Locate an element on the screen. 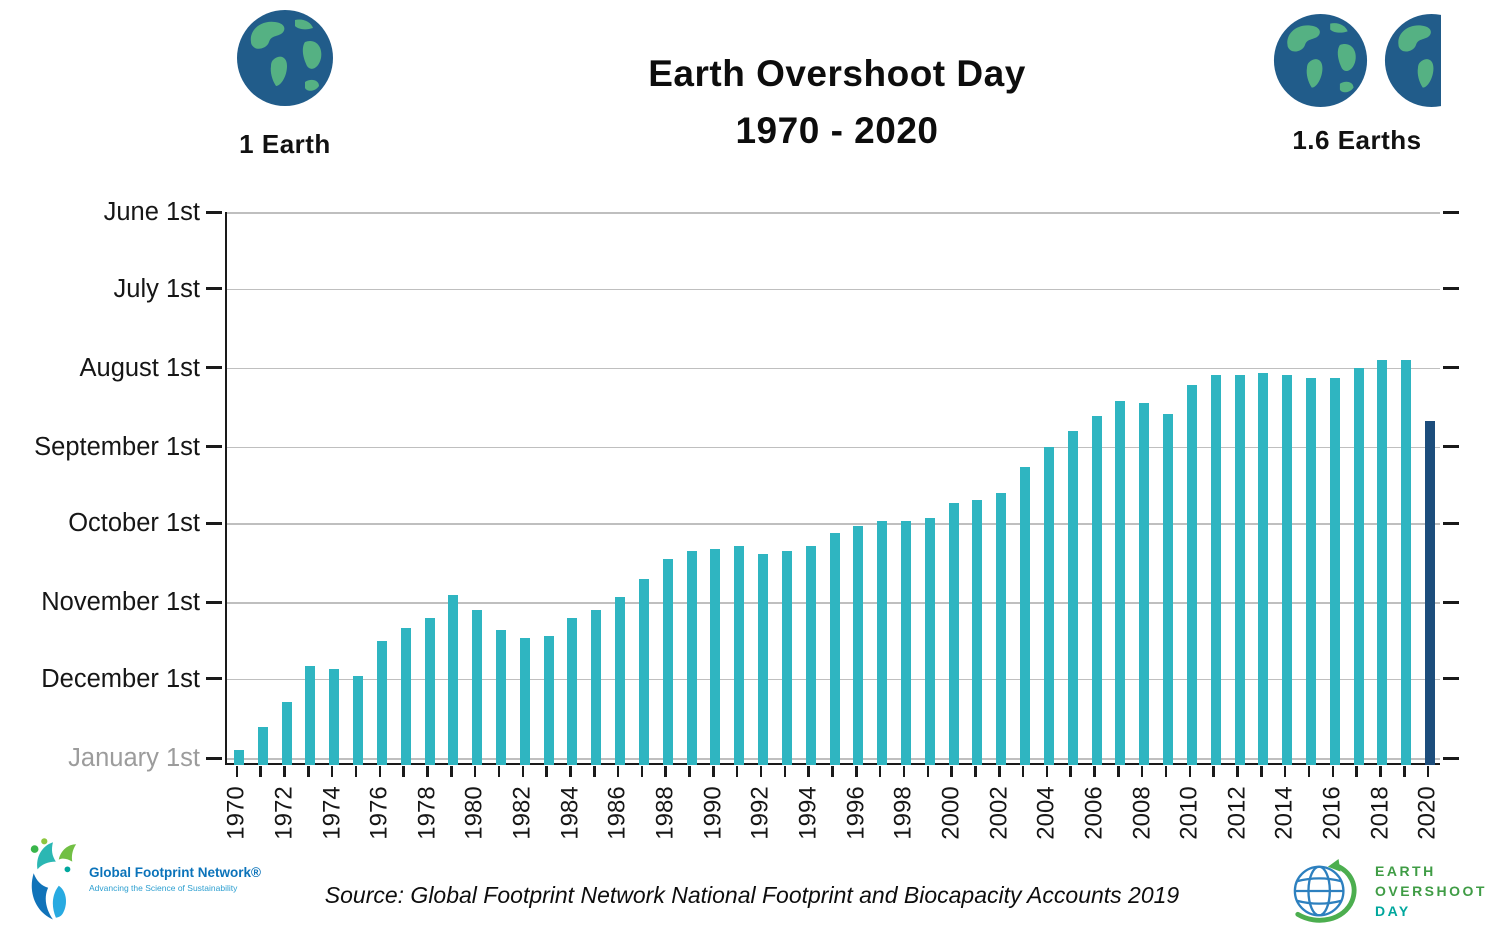 Image resolution: width=1500 pixels, height=928 pixels. bar-1988 is located at coordinates (667, 661).